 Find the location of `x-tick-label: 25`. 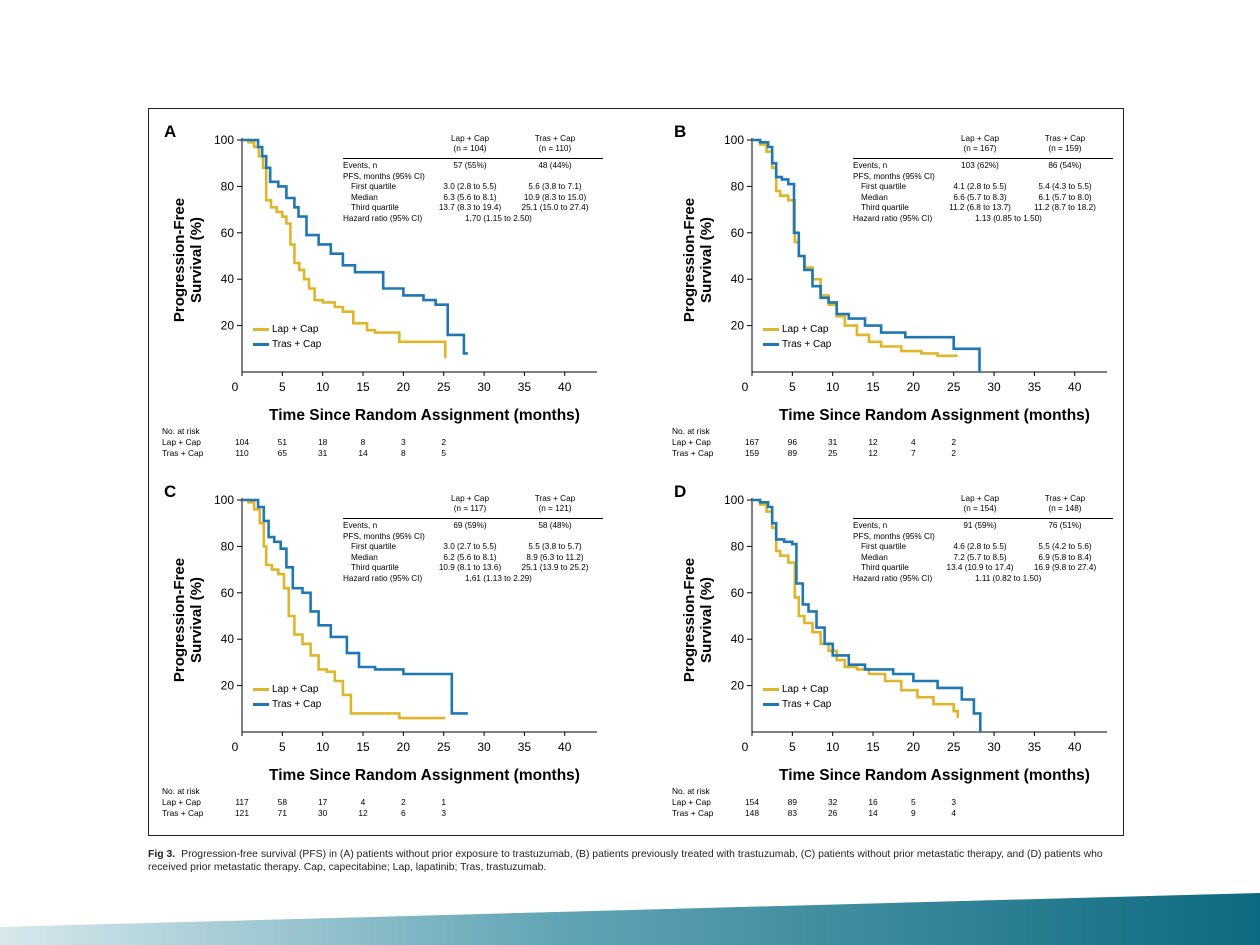

x-tick-label: 25 is located at coordinates (444, 747).